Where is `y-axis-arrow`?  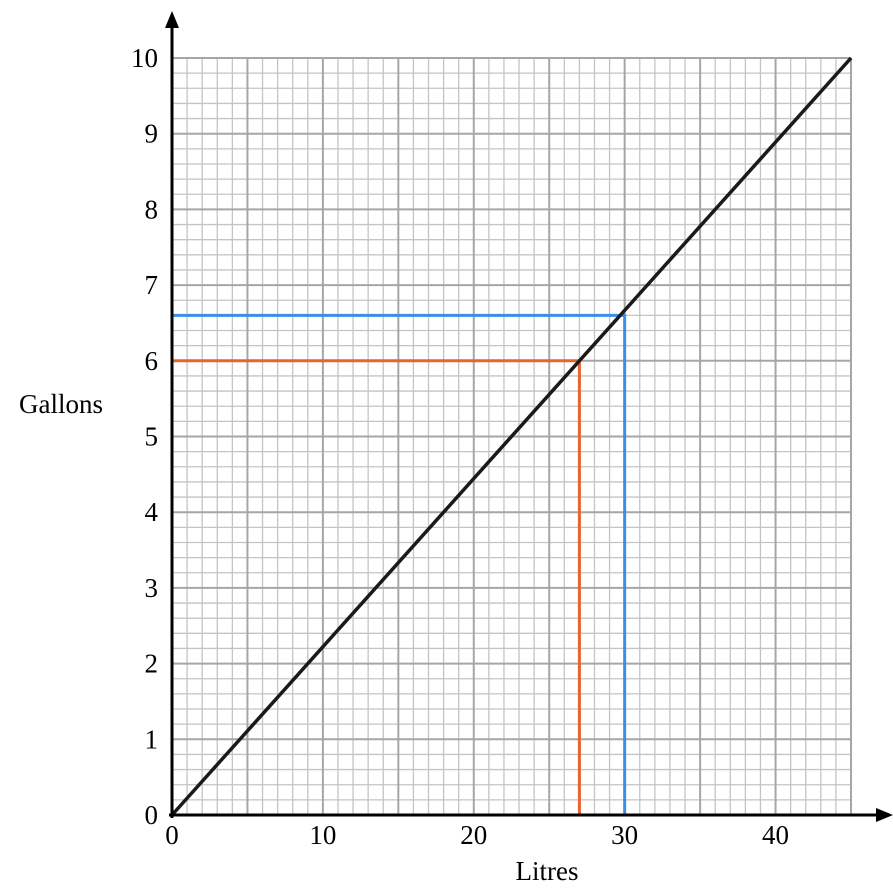 y-axis-arrow is located at coordinates (172, 19).